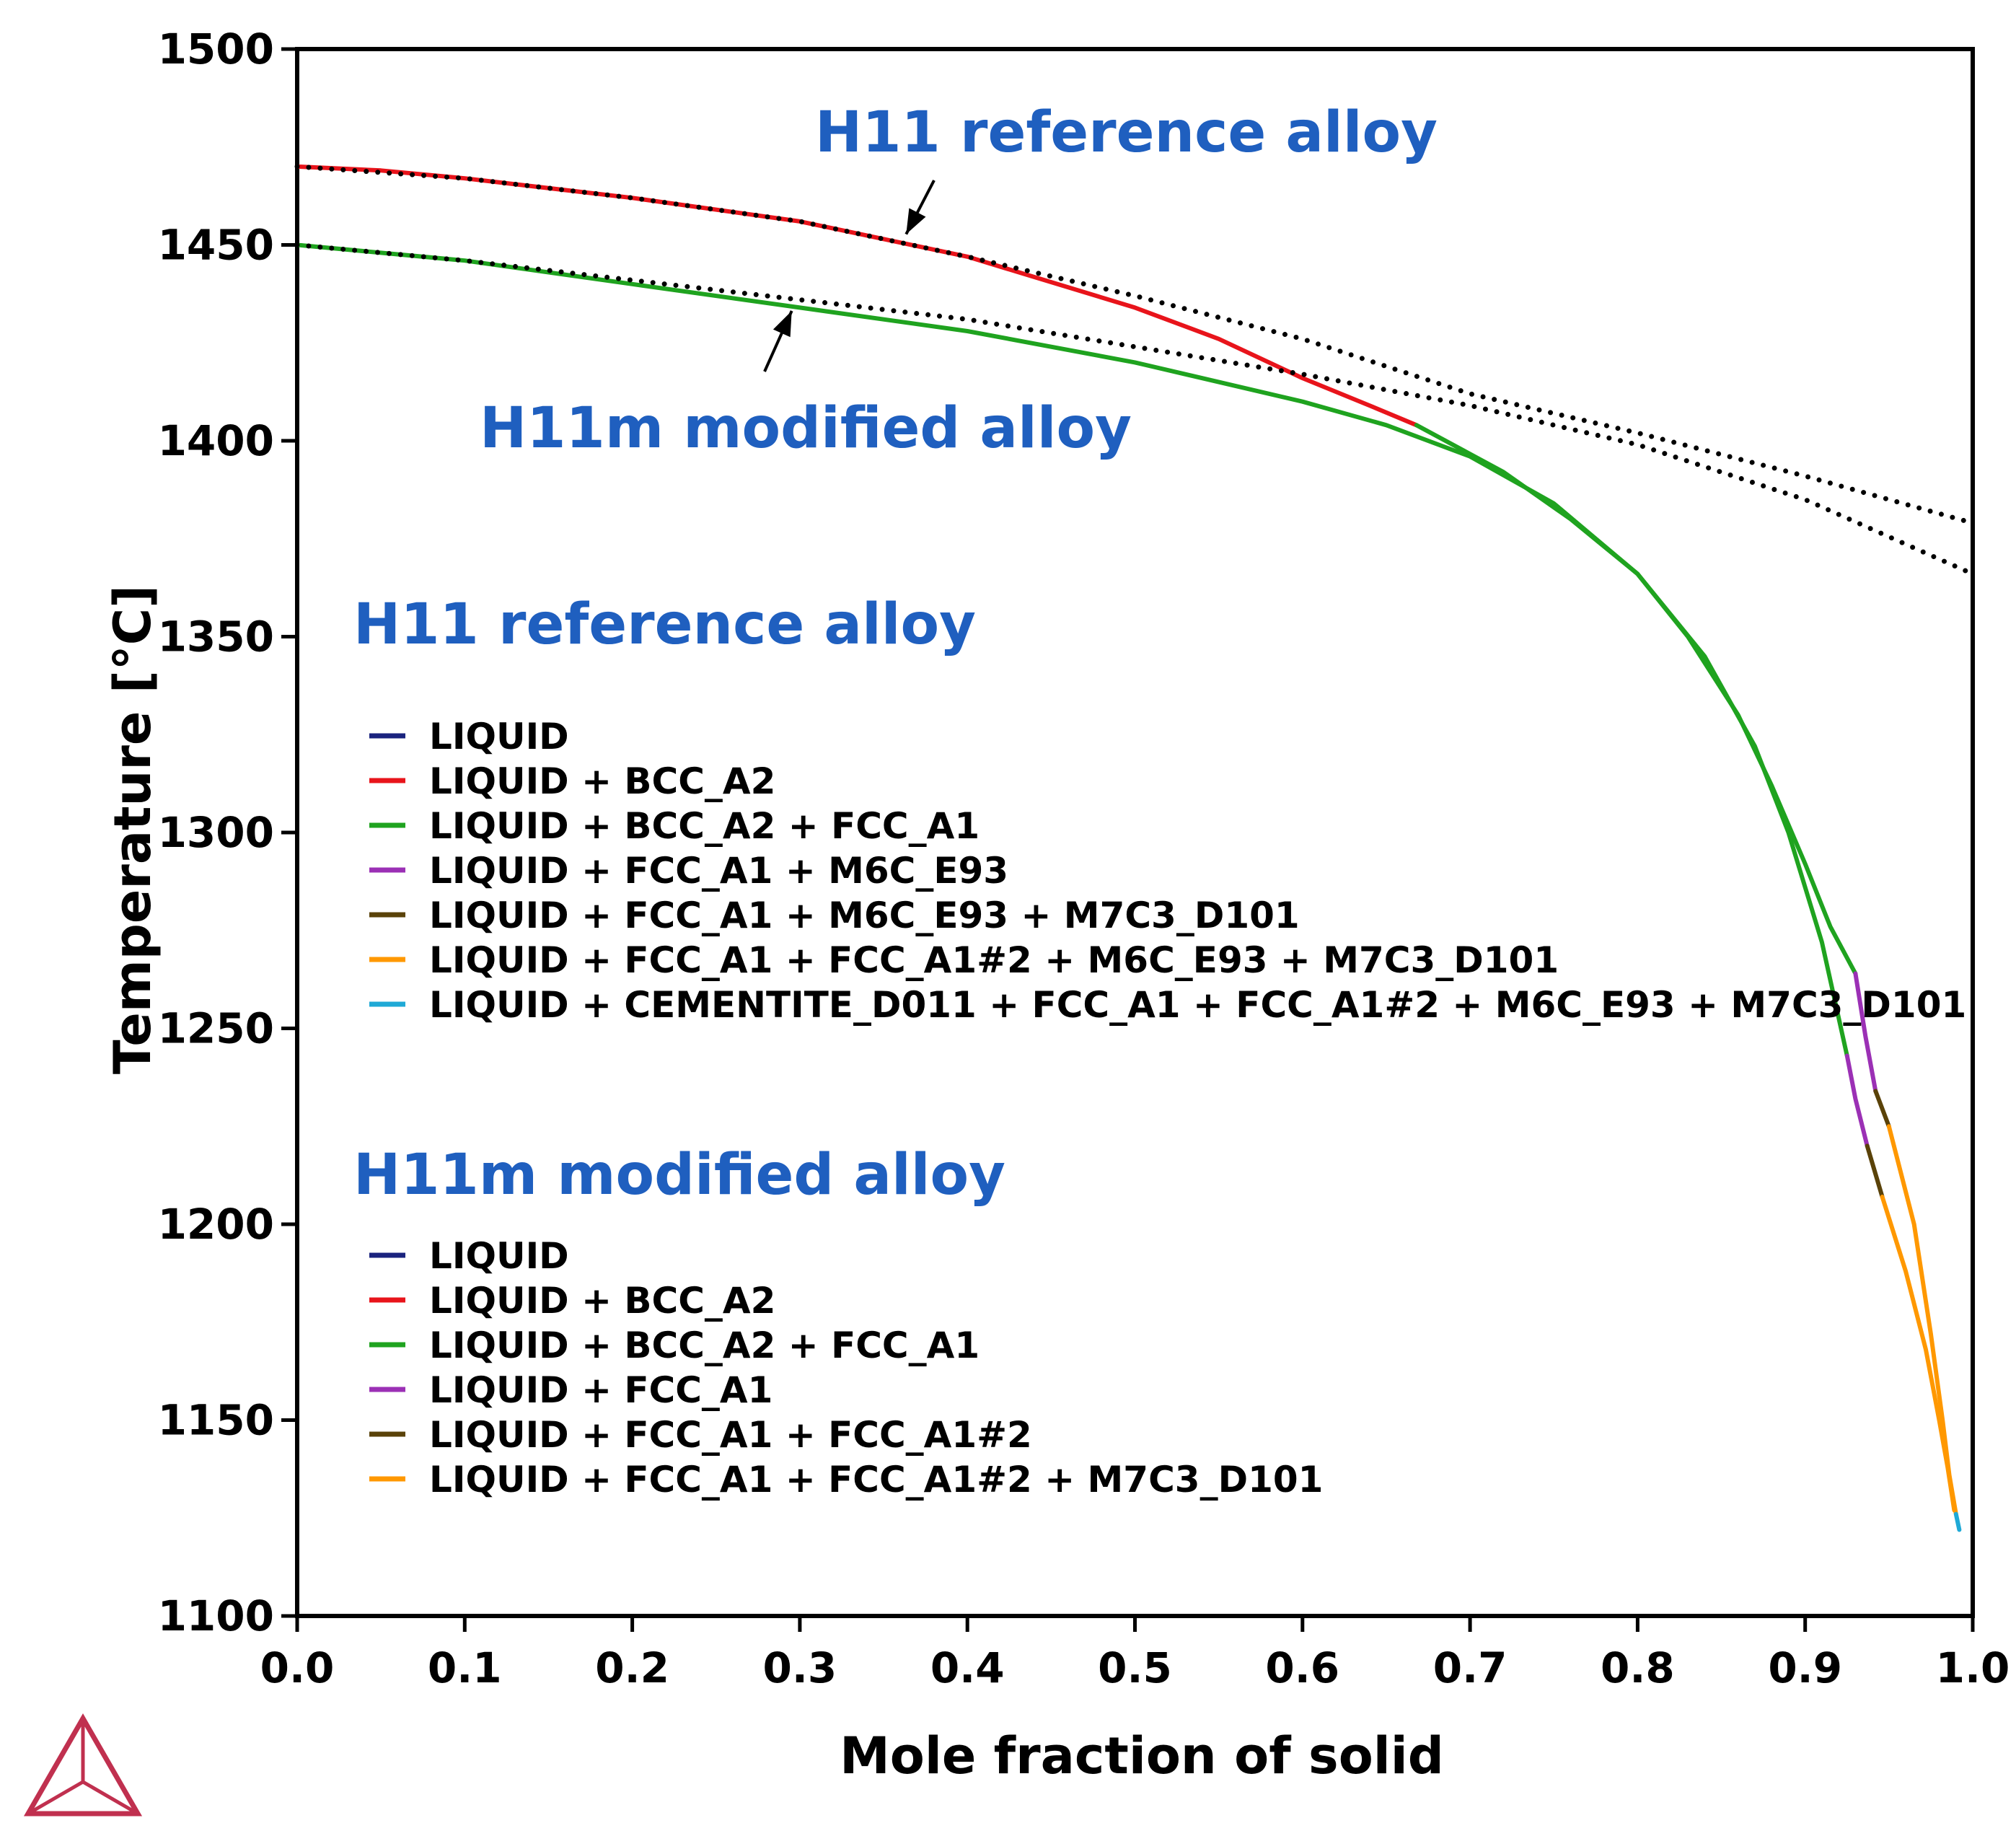  Describe the element at coordinates (297, 1668) in the screenshot. I see `x-tick-label: 0.0` at that location.